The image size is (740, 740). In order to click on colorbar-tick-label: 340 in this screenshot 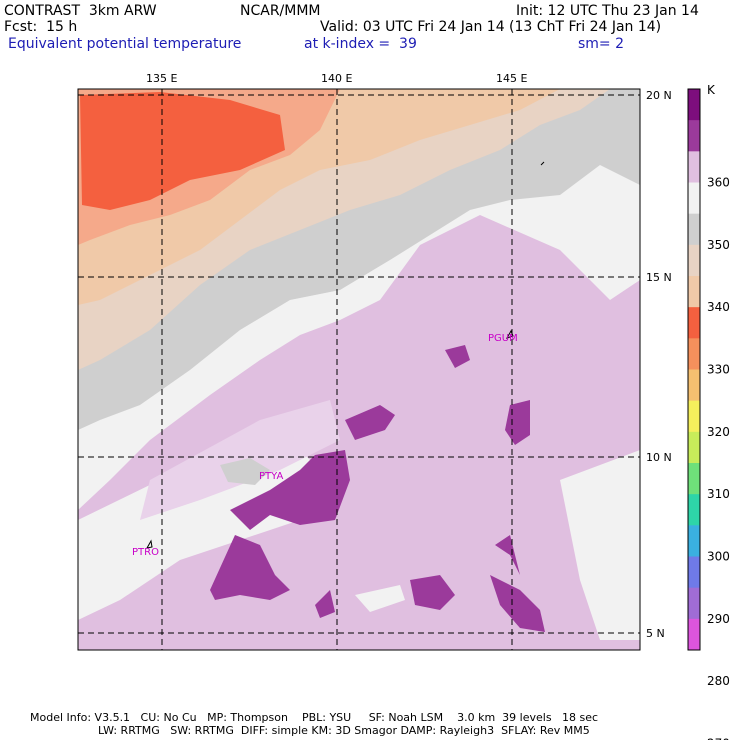, I will do `click(718, 307)`.